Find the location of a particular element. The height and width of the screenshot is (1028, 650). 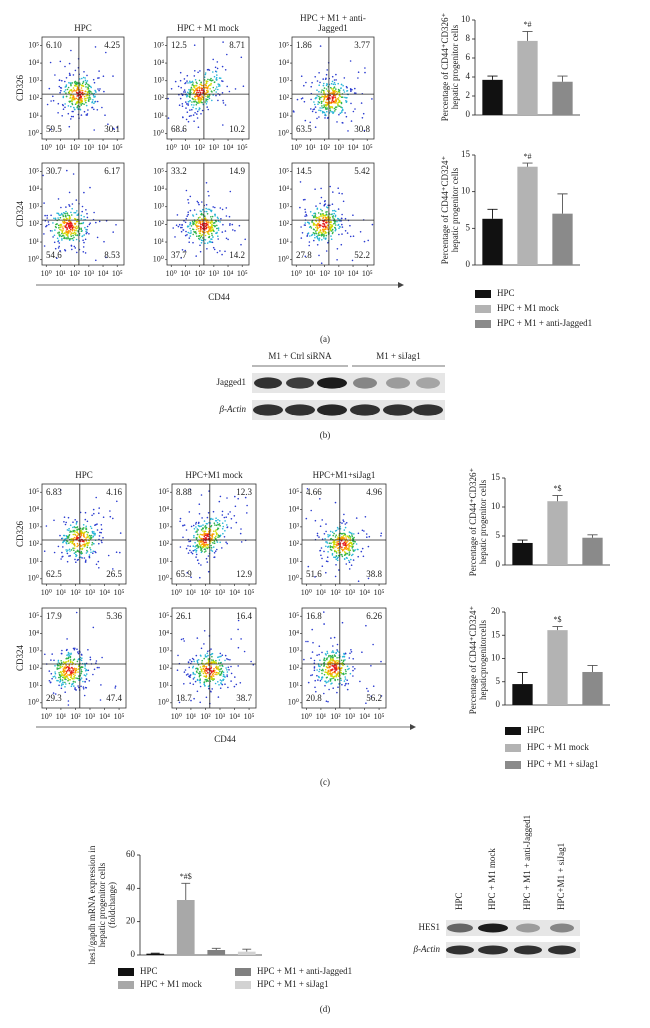

y-tick-label: 10¹ is located at coordinates (294, 684).